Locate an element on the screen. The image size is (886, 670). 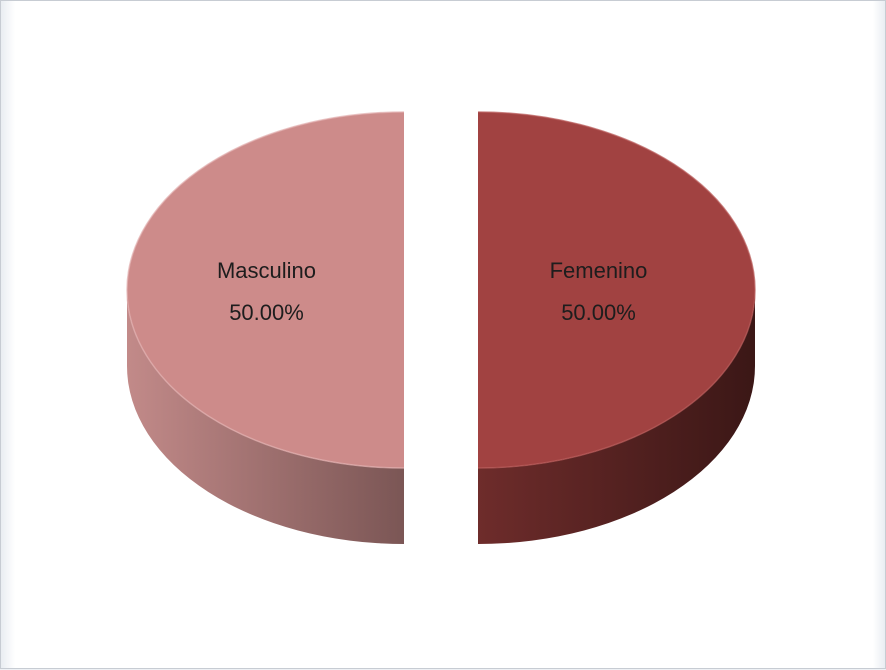
slice-label-masculino: Masculino is located at coordinates (266, 270).